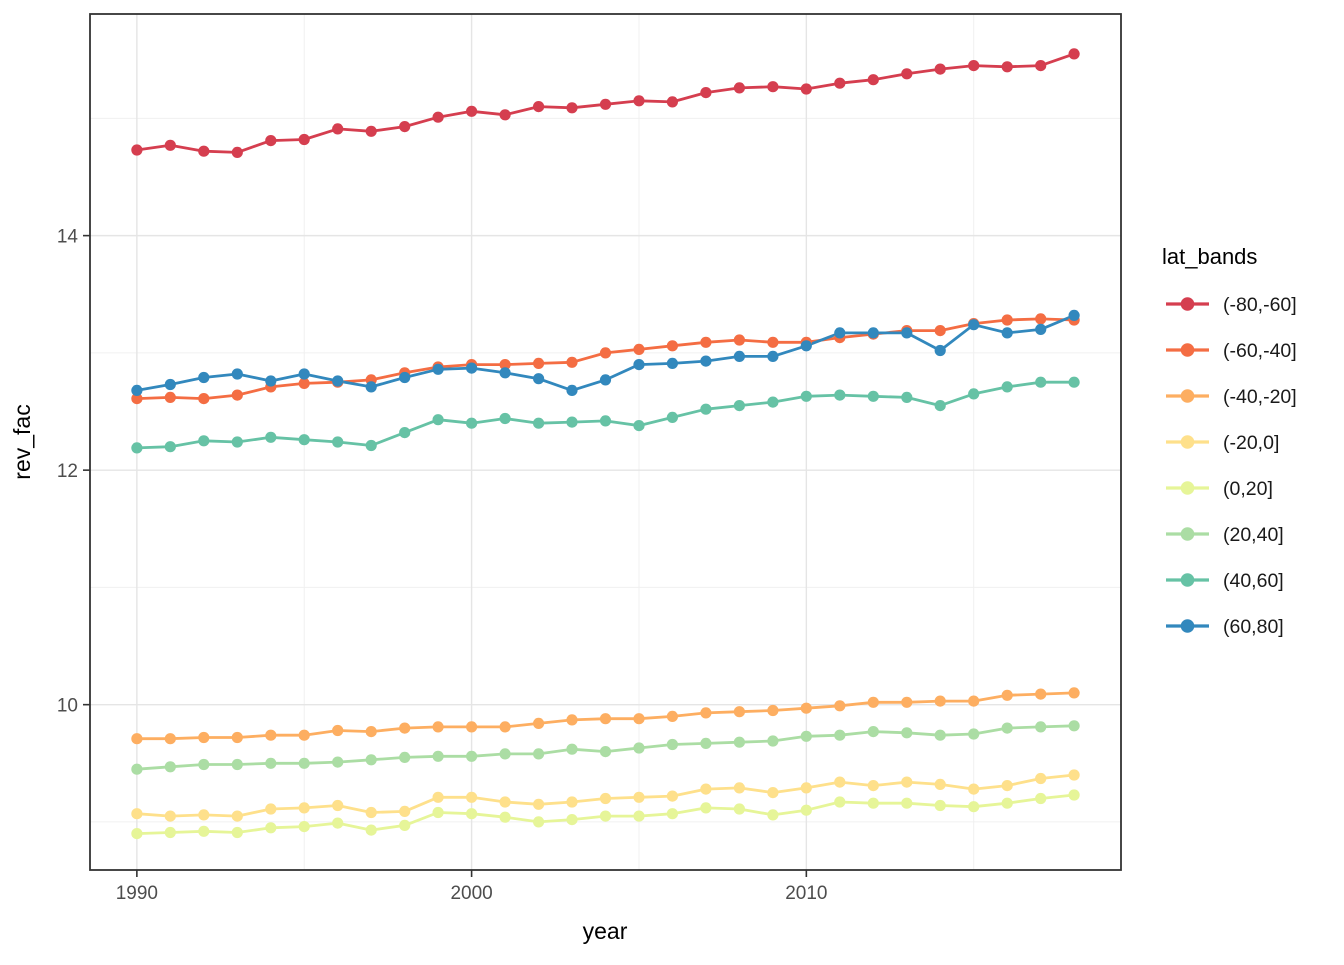 This screenshot has height=965, width=1344. I want to click on legend-label: (-60,-40], so click(1260, 351).